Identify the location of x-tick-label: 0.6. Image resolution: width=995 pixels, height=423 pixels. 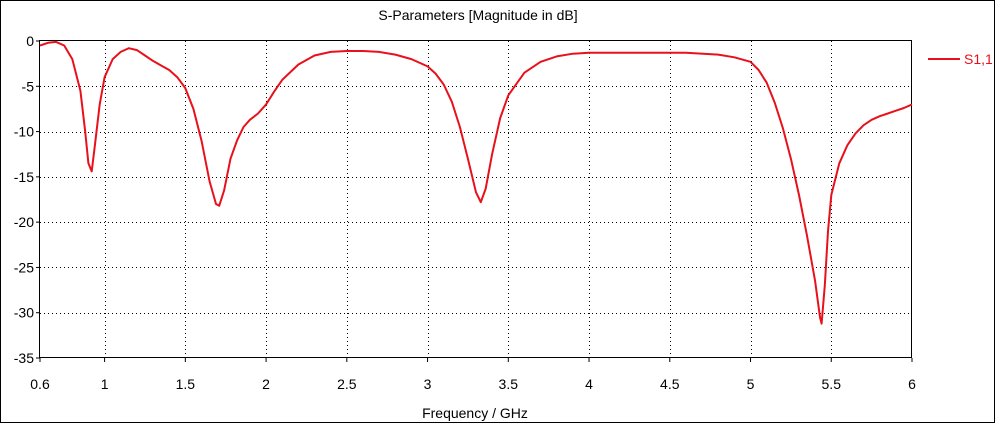
(40, 384).